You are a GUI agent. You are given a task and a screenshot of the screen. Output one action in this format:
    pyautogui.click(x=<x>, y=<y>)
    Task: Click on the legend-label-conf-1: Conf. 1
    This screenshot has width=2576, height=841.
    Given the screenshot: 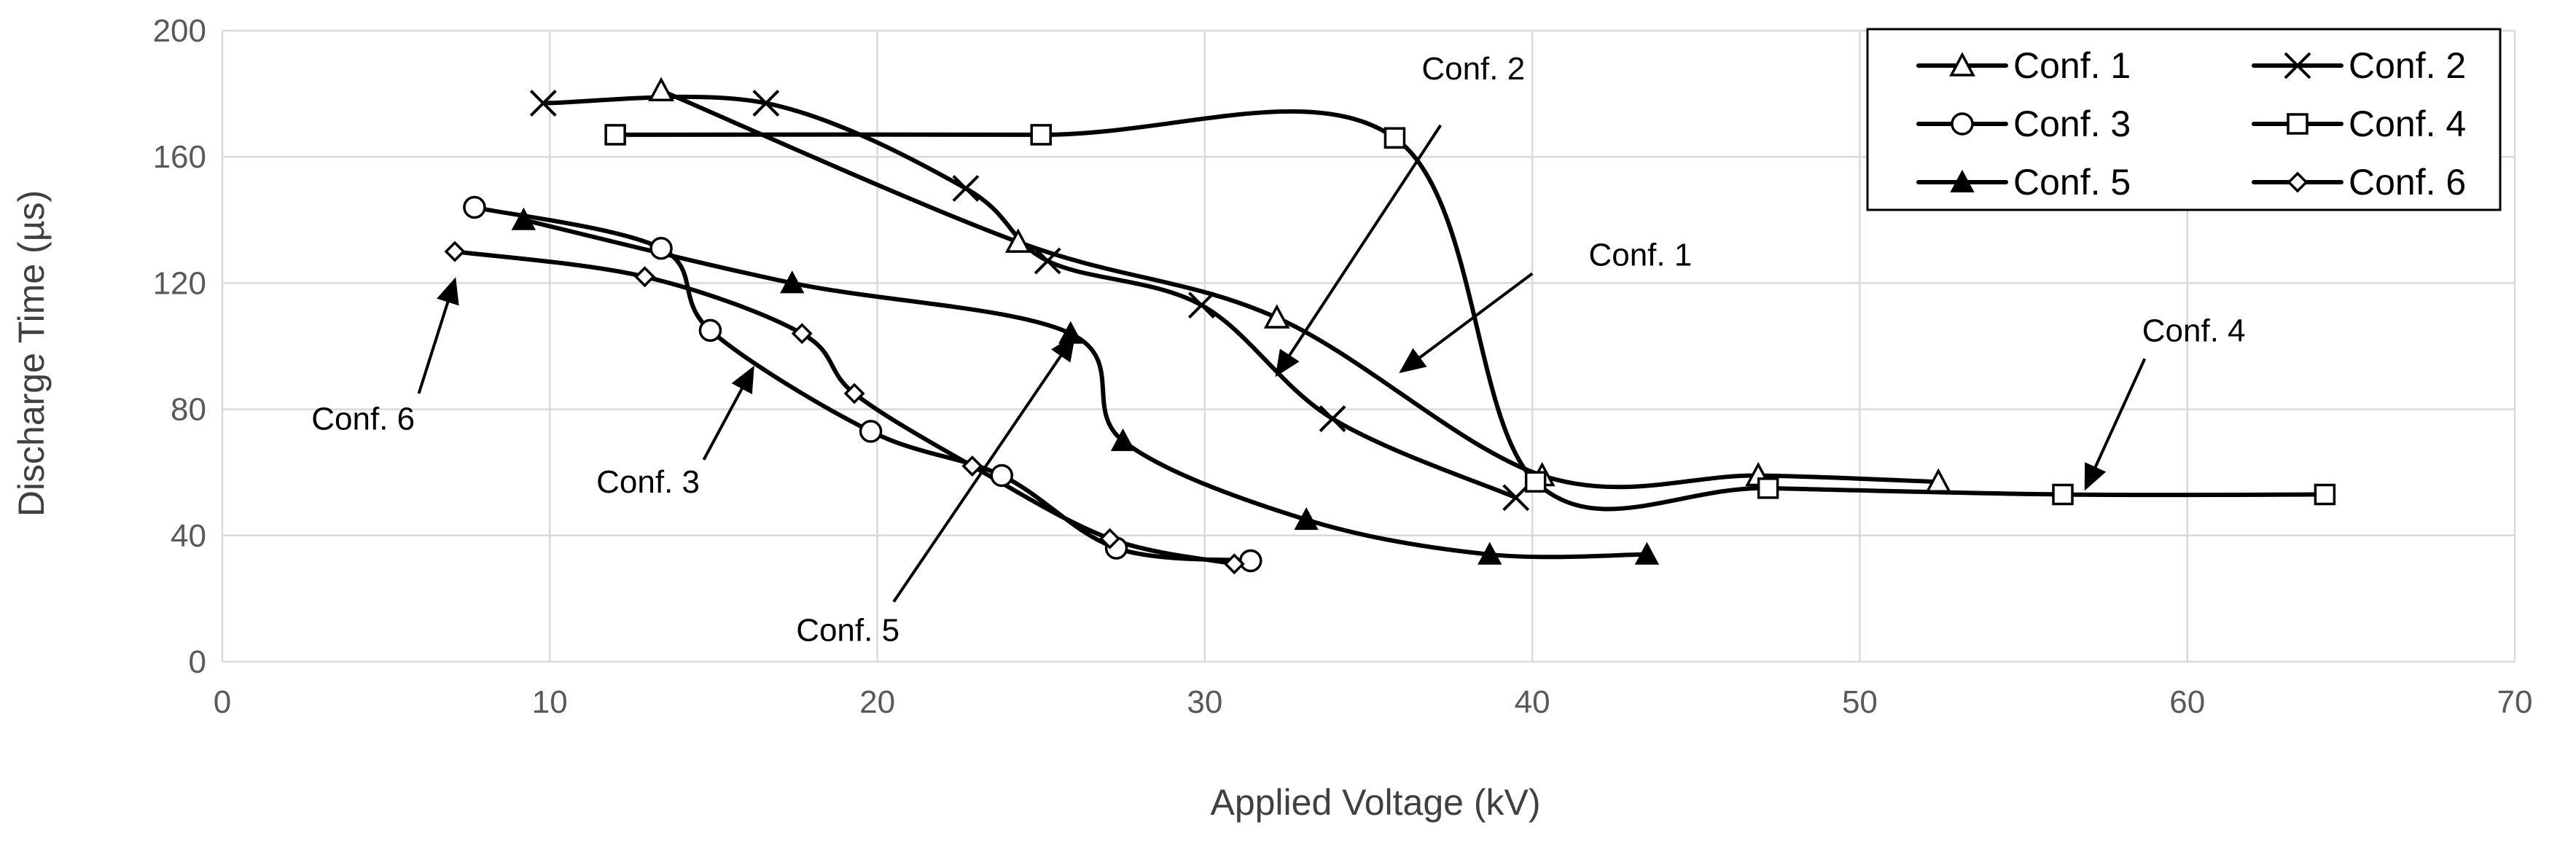 What is the action you would take?
    pyautogui.click(x=2072, y=65)
    